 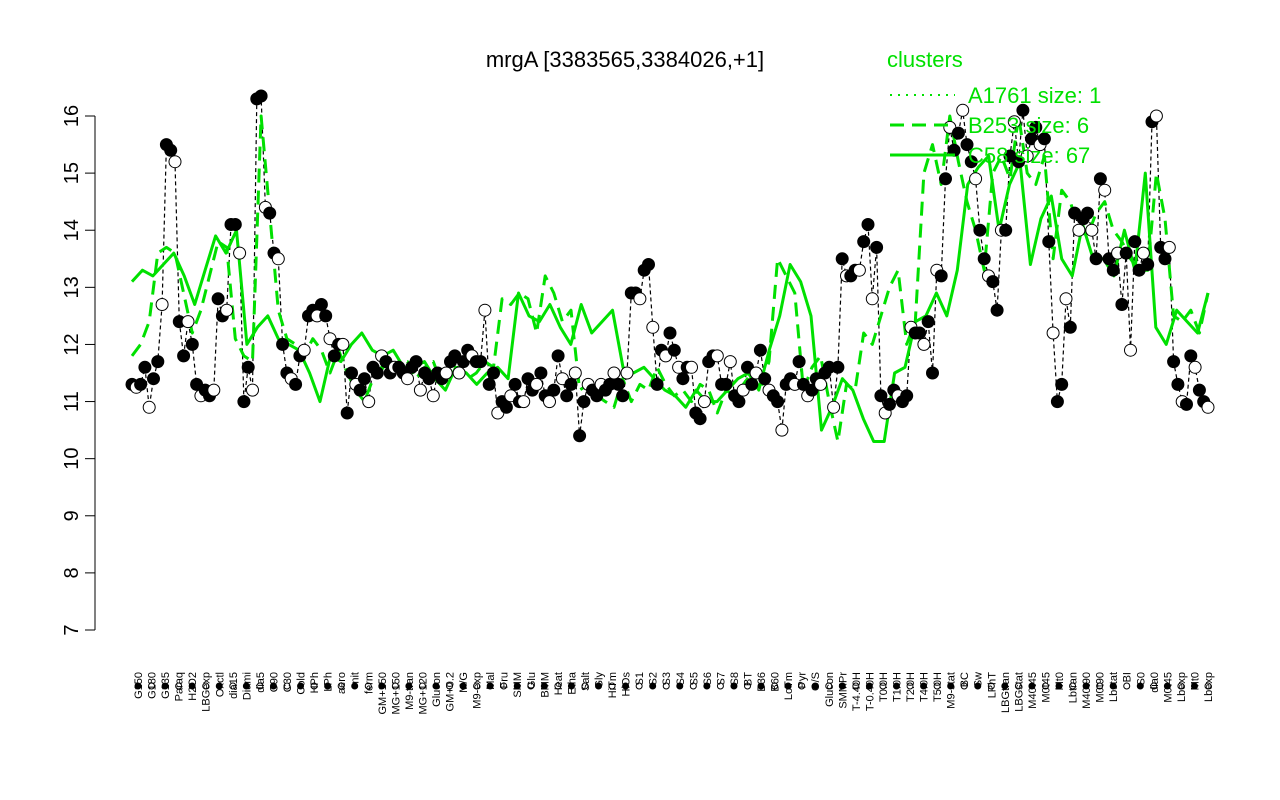 I want to click on x-tick-label: Glucon, so click(x=830, y=689).